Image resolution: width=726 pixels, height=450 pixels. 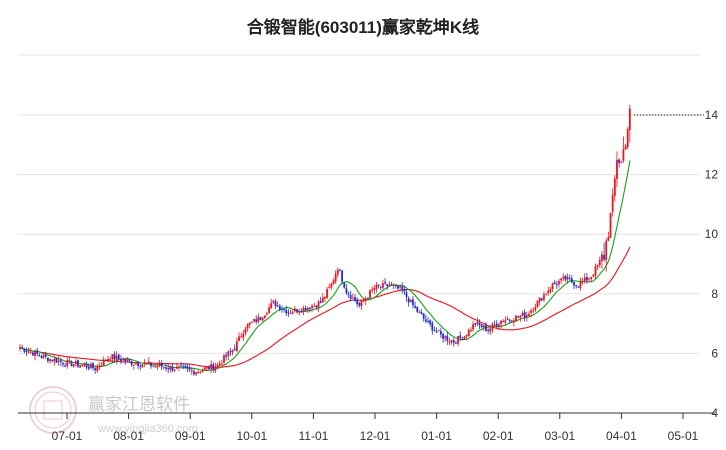 What do you see at coordinates (714, 353) in the screenshot?
I see `y-tick-label: 6` at bounding box center [714, 353].